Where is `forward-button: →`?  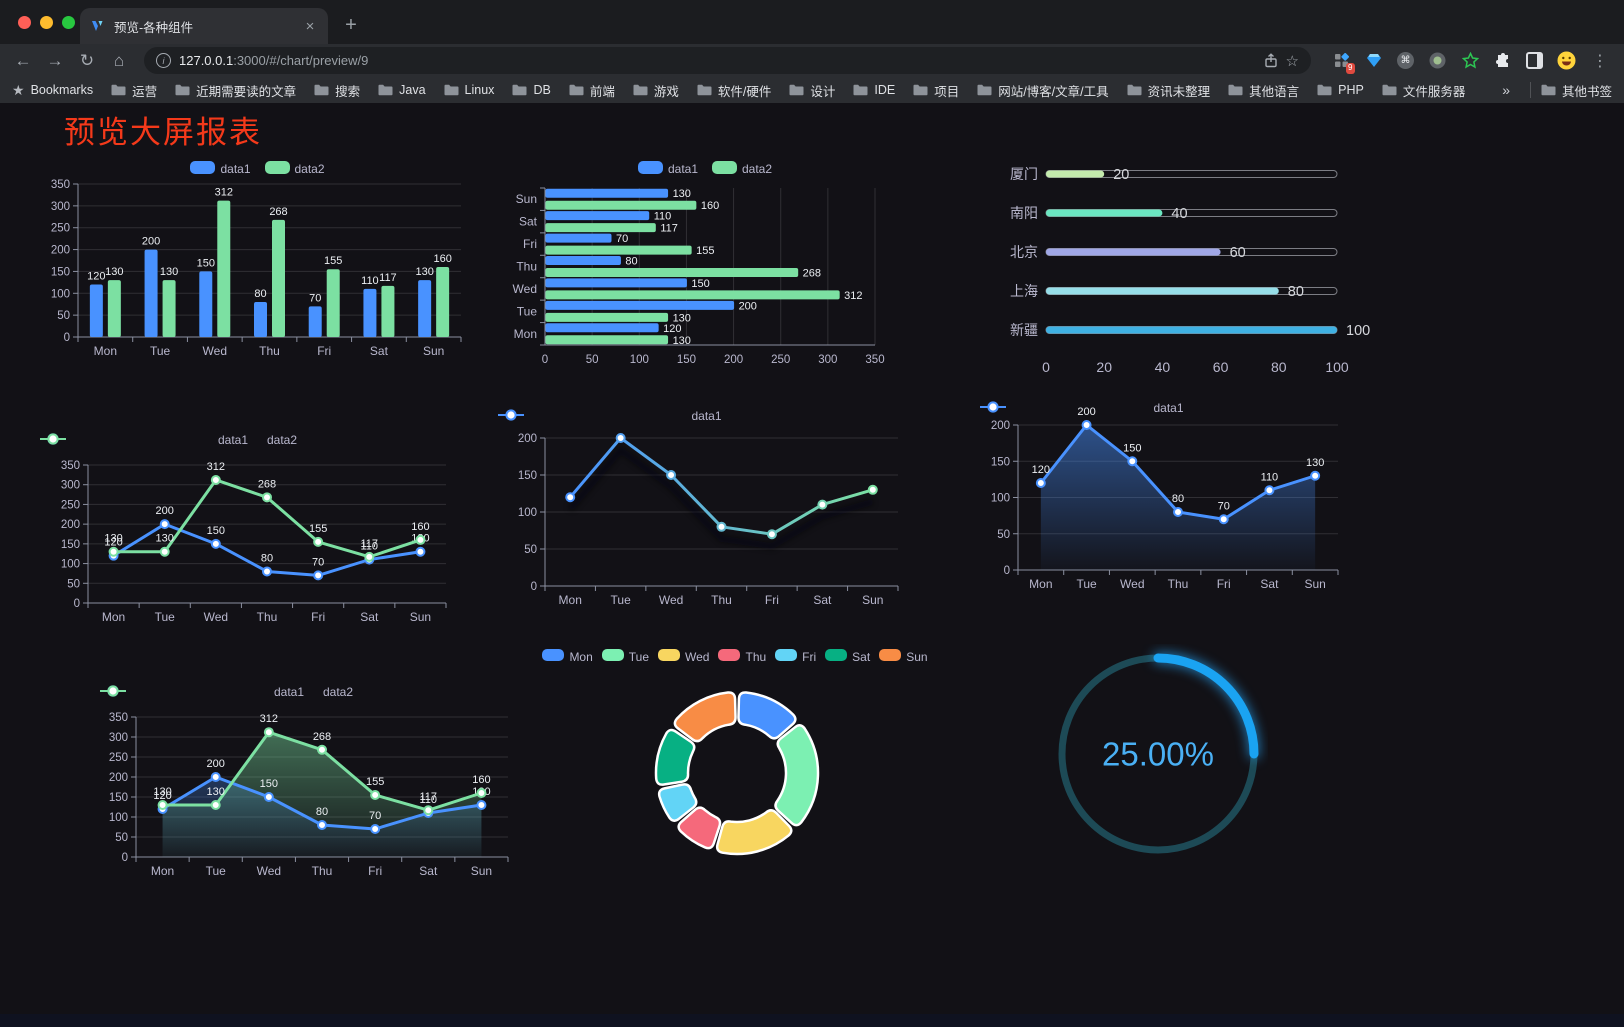
forward-button: → is located at coordinates (55, 60).